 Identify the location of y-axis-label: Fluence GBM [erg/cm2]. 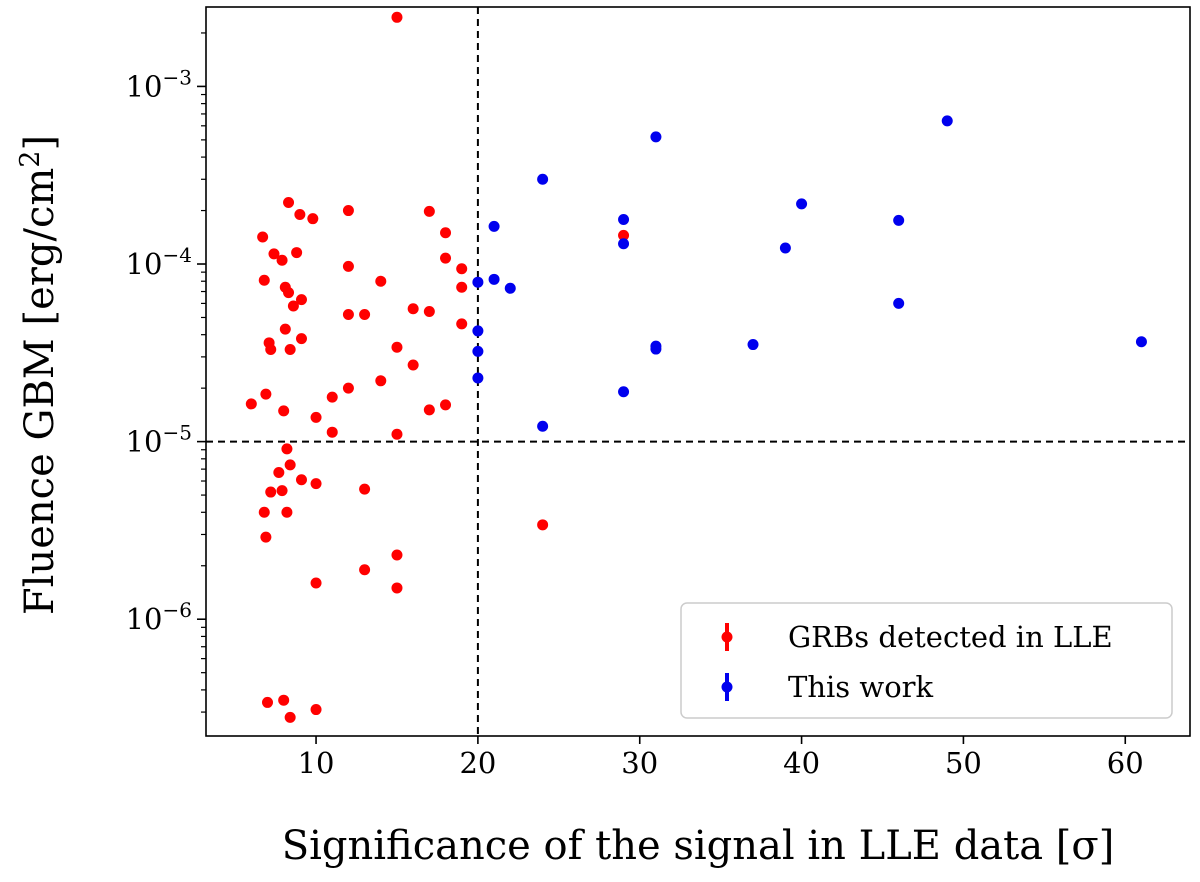
(39, 375).